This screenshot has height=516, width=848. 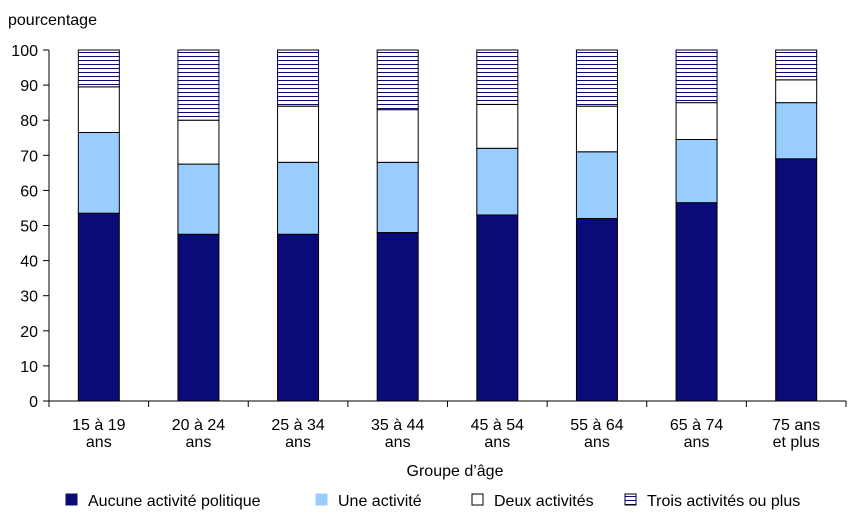 I want to click on bar-segment-s0-c5, so click(x=596, y=309).